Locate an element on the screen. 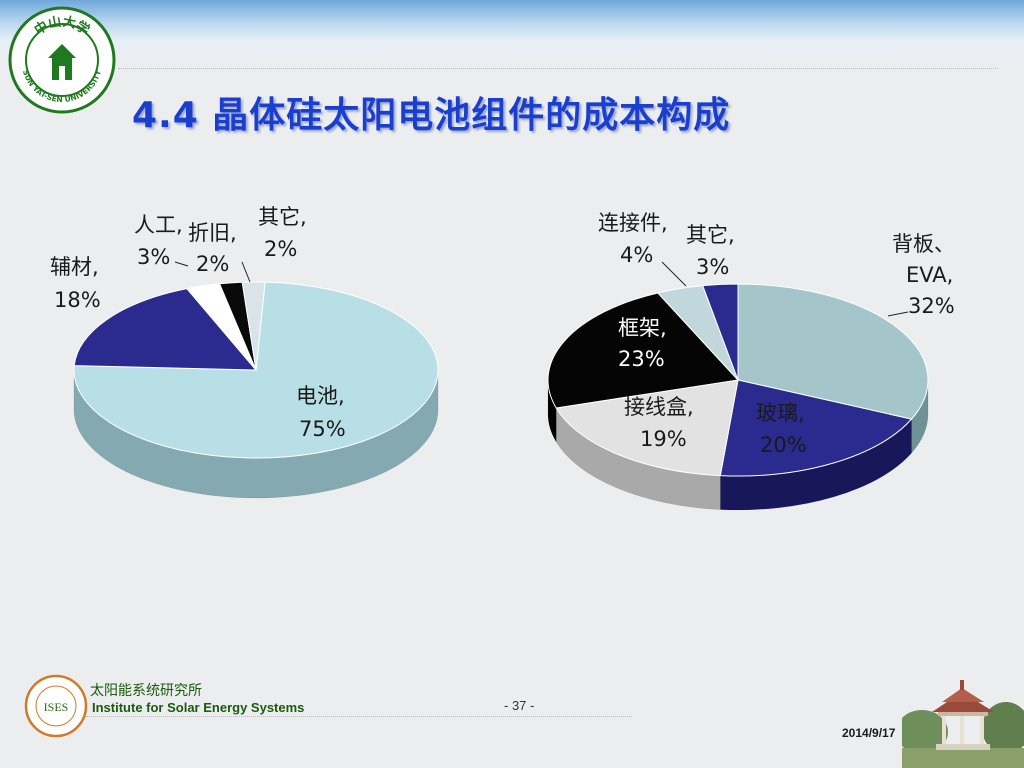 The height and width of the screenshot is (768, 1024). pie-chart-module-cost: 人工, 3% 折旧, 2% 其它, 2% 辅材, 18% 电池, 75% is located at coordinates (244, 352).